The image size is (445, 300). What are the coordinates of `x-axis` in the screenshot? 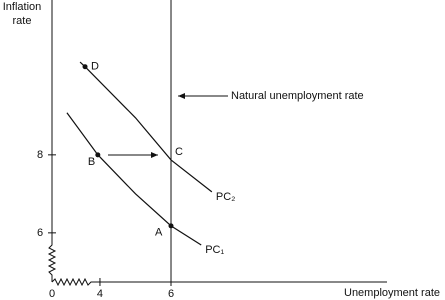 It's located at (219, 282).